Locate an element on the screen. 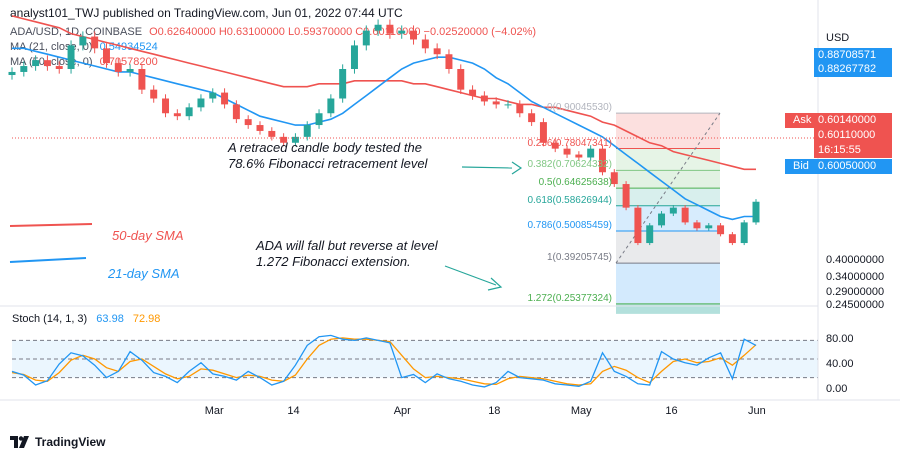  stoch-d-value: 72.98 is located at coordinates (146, 319).